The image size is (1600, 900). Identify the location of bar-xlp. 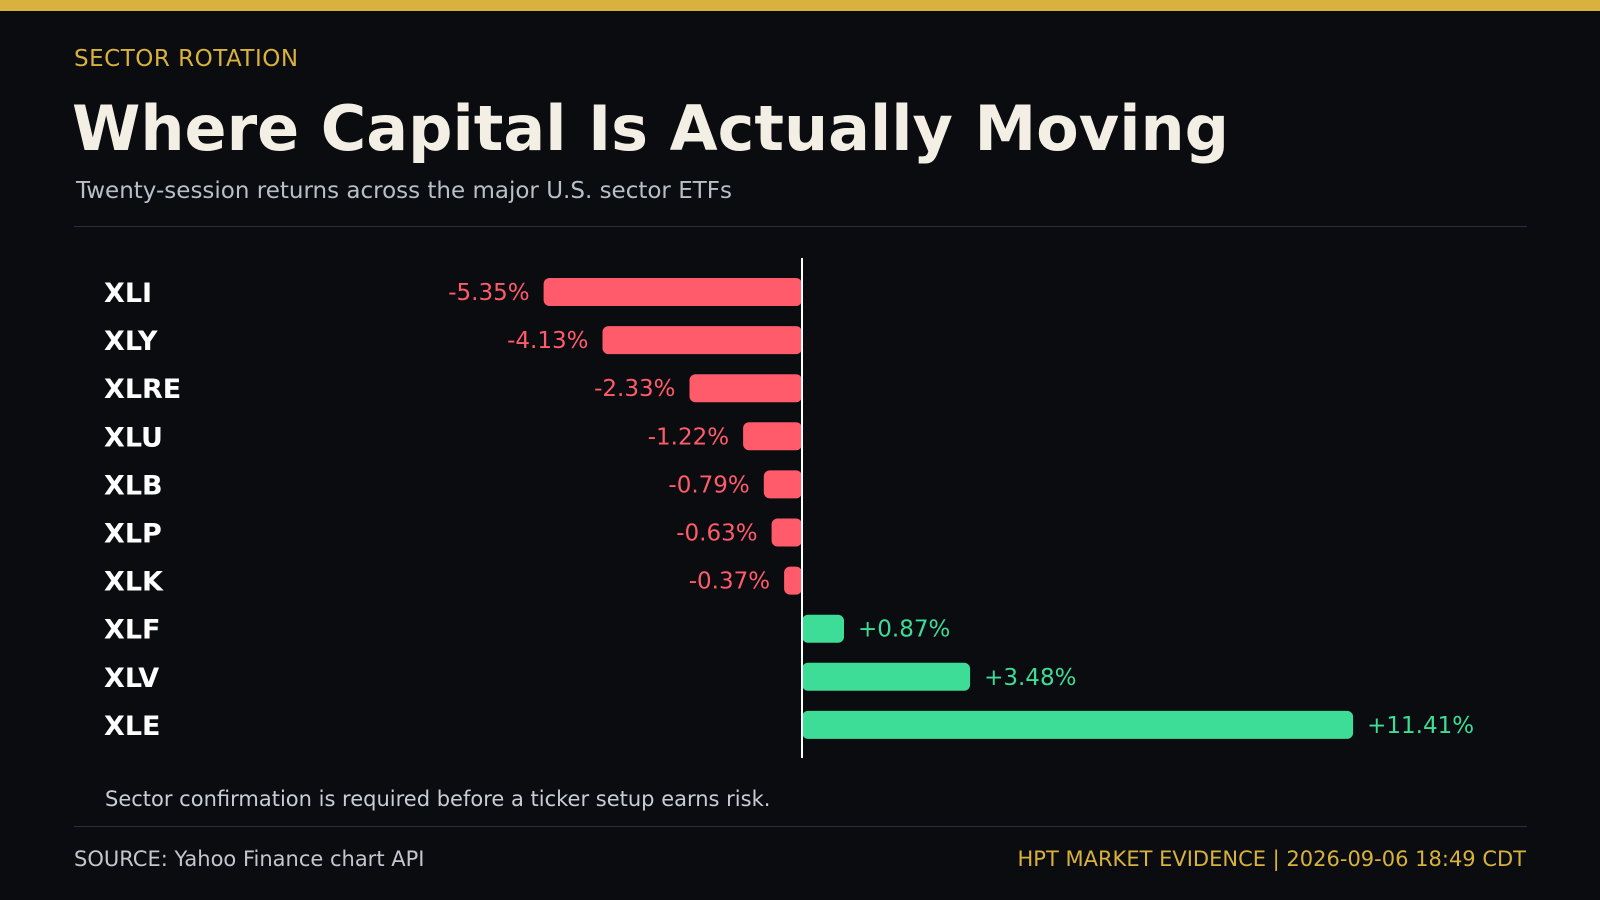
(786, 532).